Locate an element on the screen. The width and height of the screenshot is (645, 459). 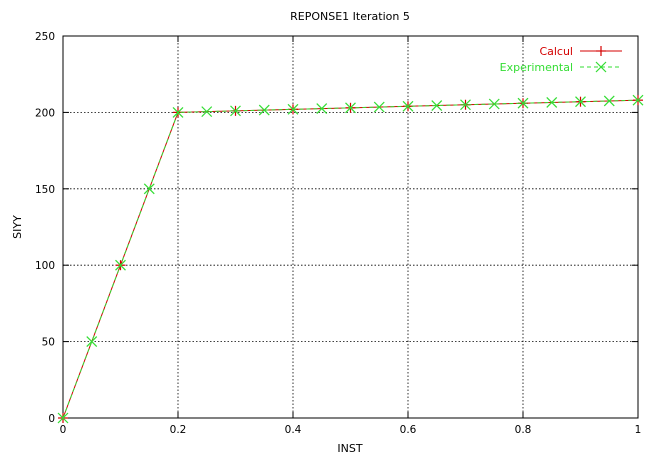
legend: Calcul Experimental is located at coordinates (561, 59).